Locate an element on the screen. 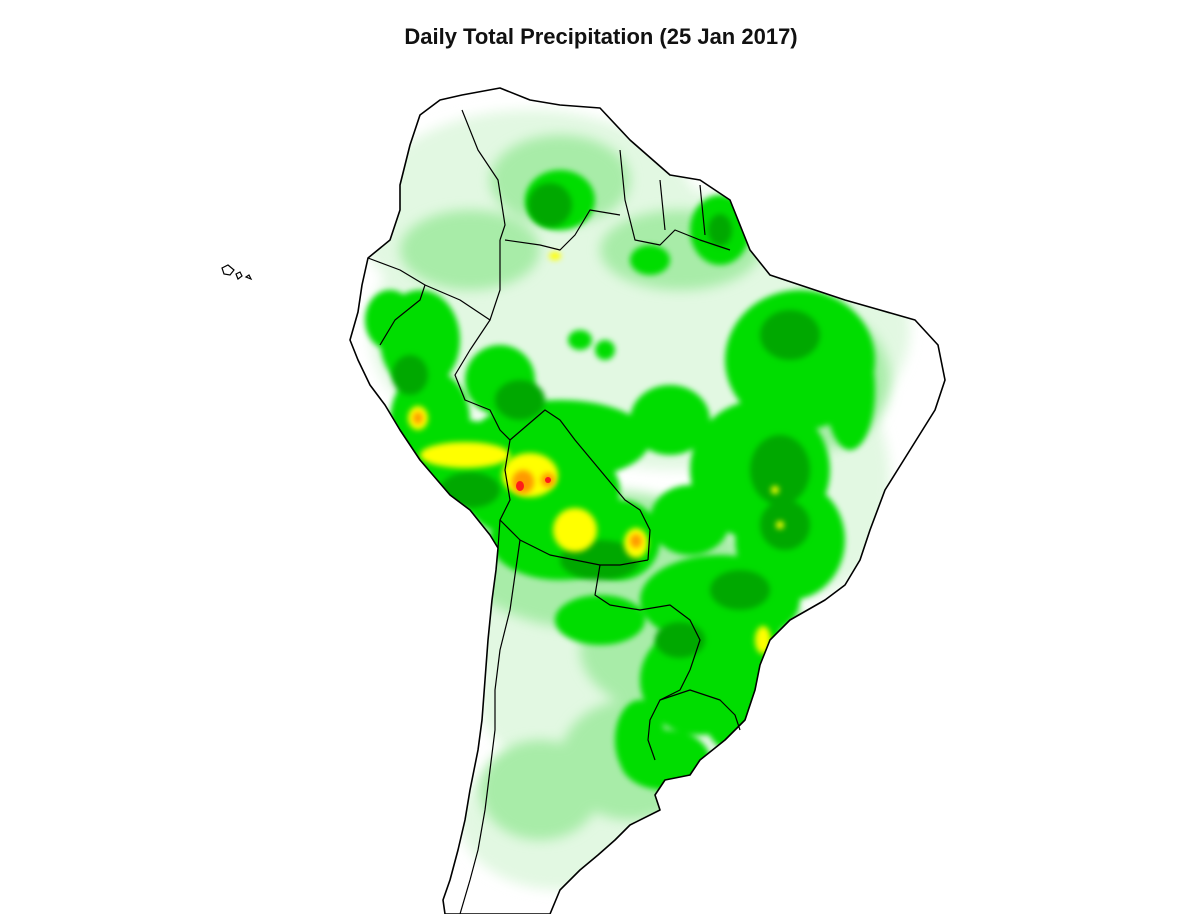 This screenshot has height=914, width=1202. border-guianas is located at coordinates (675, 200).